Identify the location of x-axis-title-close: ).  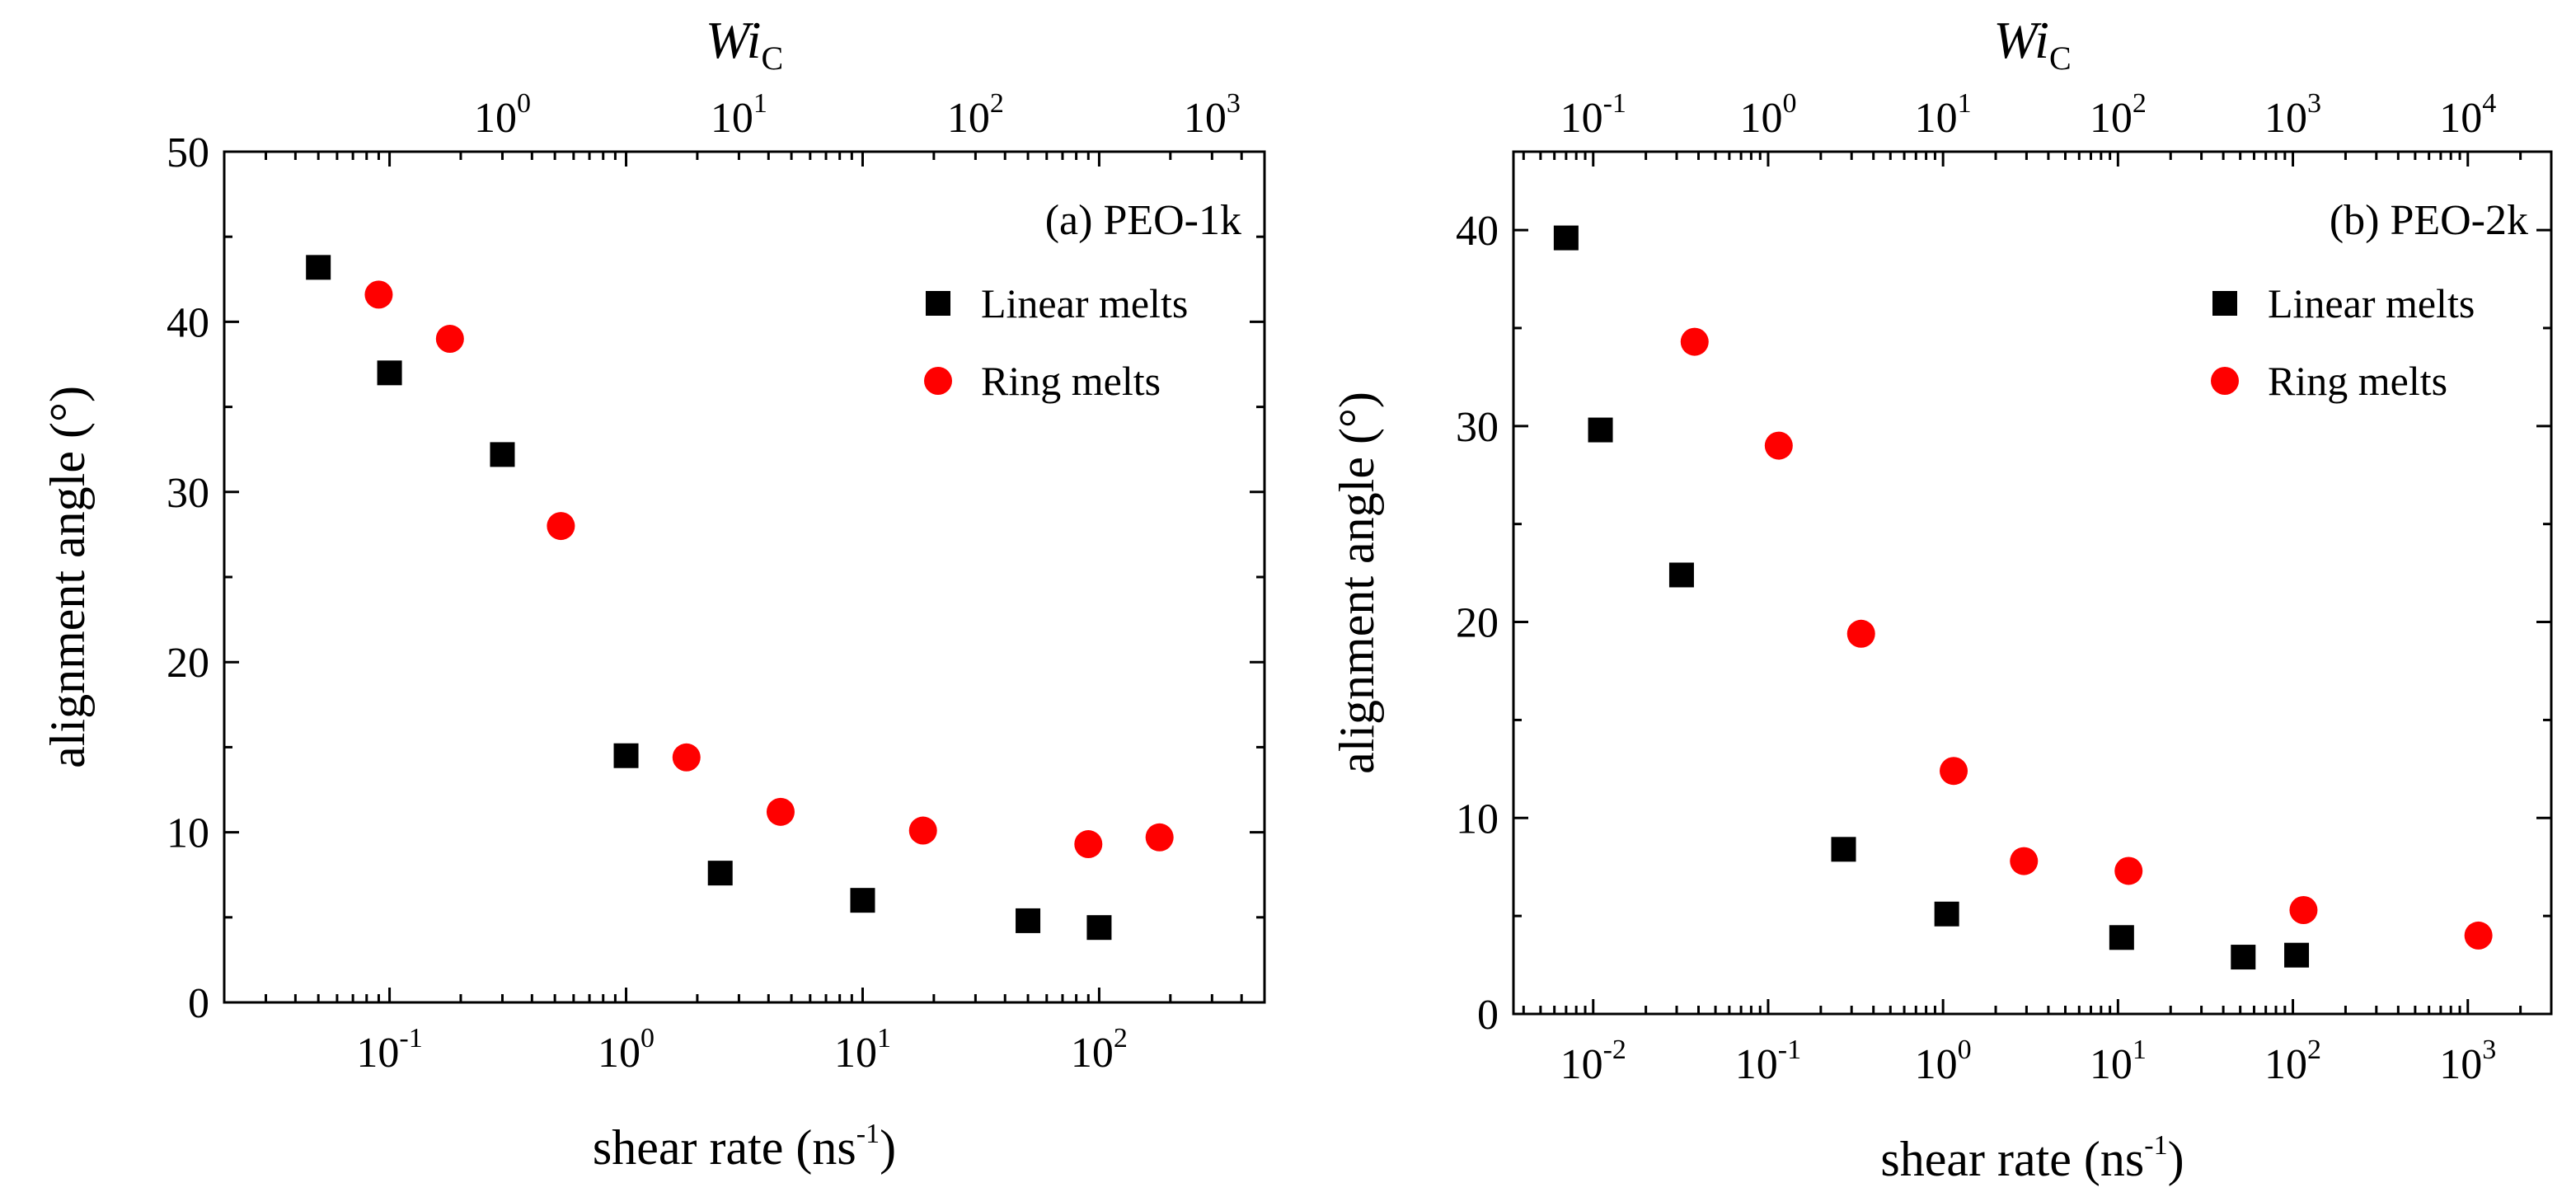
(2176, 1159).